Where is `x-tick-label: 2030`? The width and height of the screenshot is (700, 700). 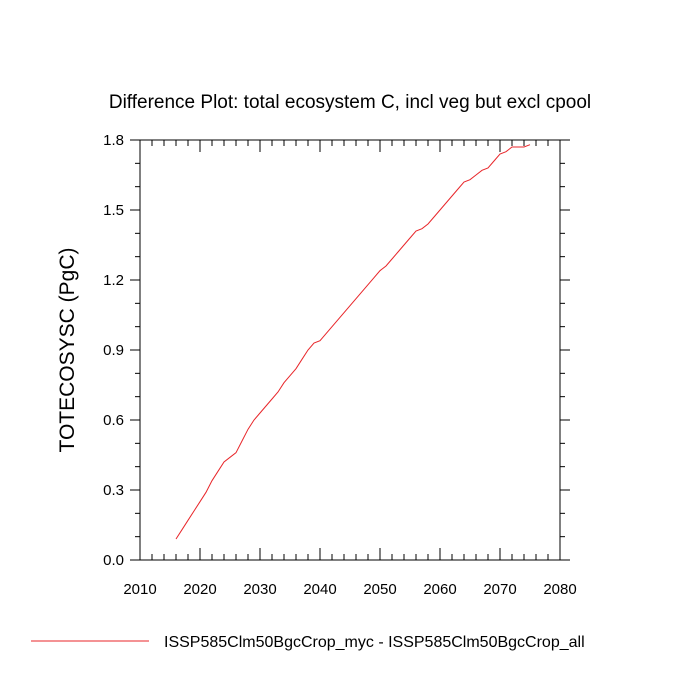 x-tick-label: 2030 is located at coordinates (259, 589).